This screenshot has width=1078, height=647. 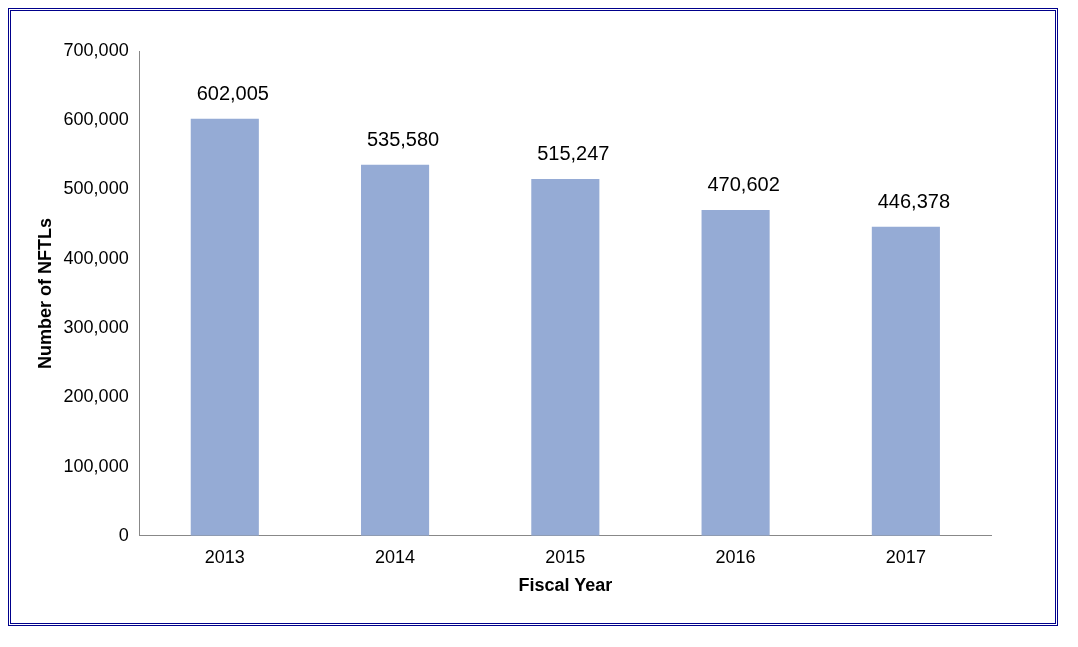 I want to click on x-tick-label: 2016, so click(x=735, y=556).